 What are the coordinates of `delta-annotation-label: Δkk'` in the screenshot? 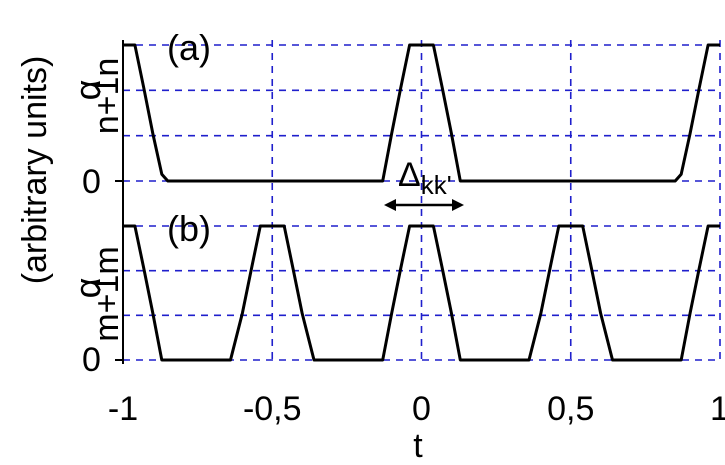 It's located at (425, 178).